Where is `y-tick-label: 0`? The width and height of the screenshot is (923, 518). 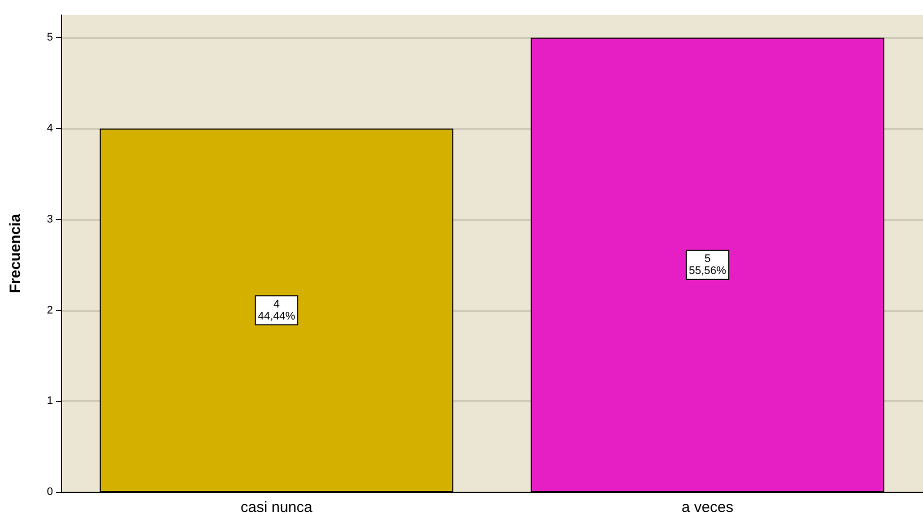 y-tick-label: 0 is located at coordinates (49, 492).